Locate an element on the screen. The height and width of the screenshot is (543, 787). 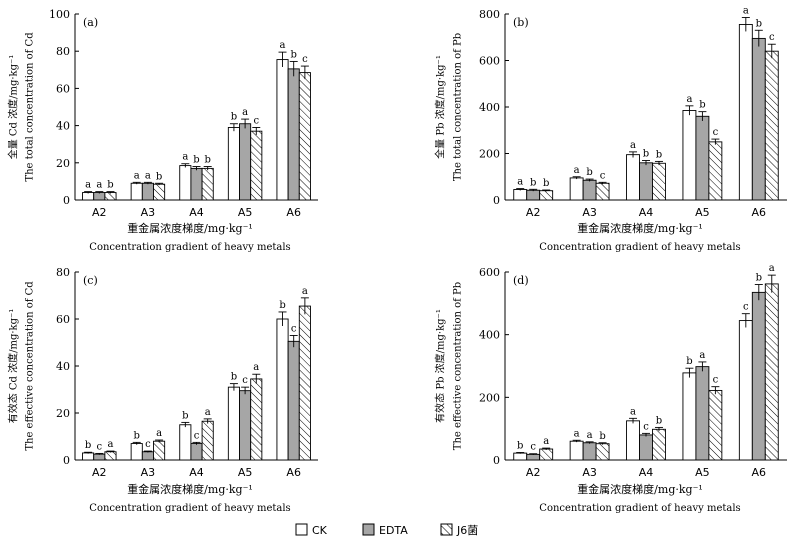
legend-item-ck: CK is located at coordinates (311, 530).